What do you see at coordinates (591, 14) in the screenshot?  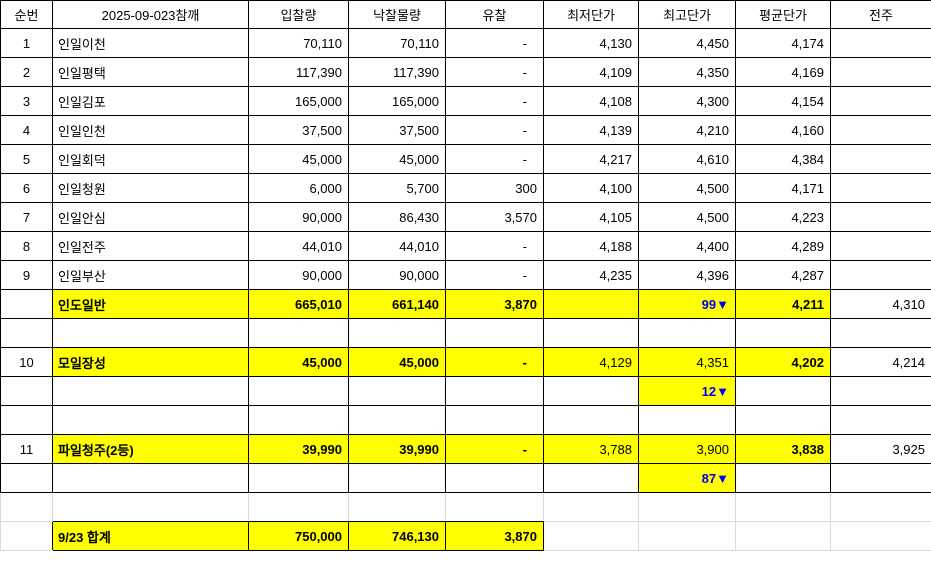 I see `header-min: 최저단가` at bounding box center [591, 14].